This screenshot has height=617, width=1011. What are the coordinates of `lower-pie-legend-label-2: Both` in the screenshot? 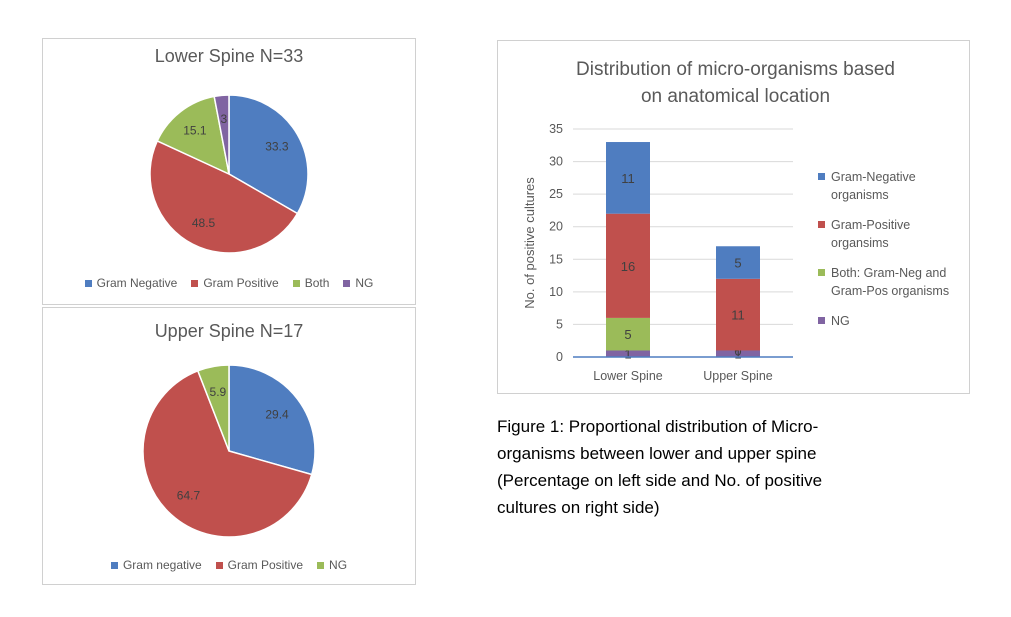 It's located at (317, 283).